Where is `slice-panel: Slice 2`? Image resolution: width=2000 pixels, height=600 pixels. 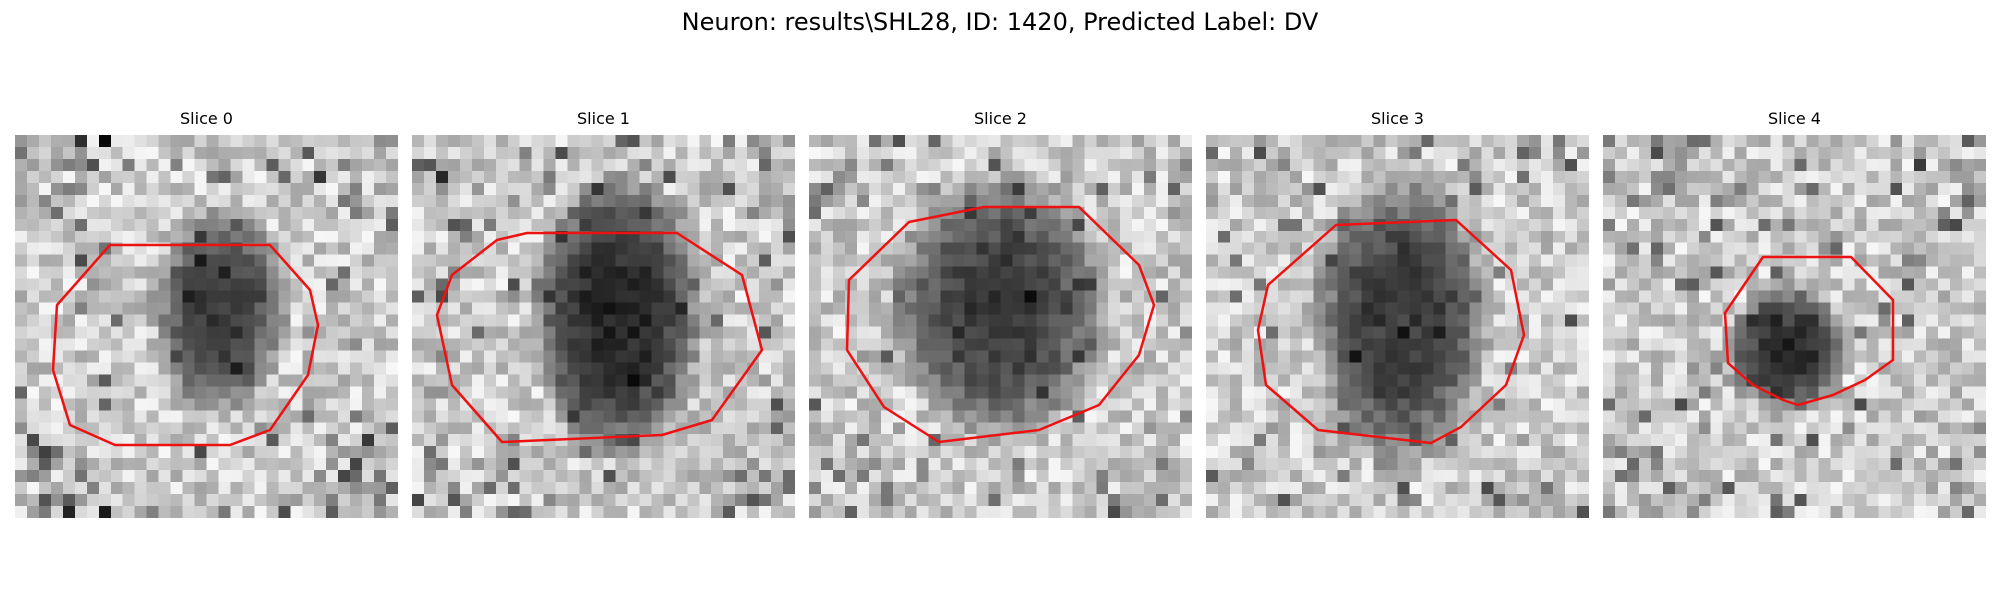
slice-panel: Slice 2 is located at coordinates (1000, 314).